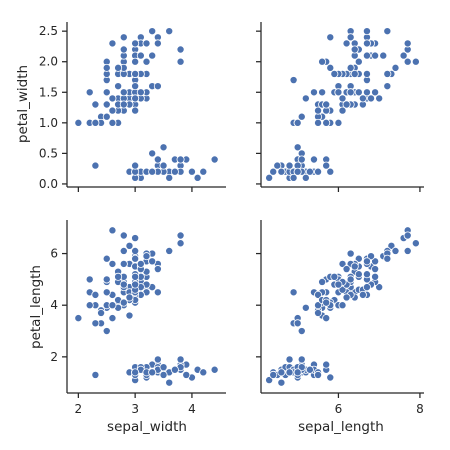 The image size is (450, 450). I want to click on scatter-panel-petal-width-vs-sepal-length, so click(340, 107).